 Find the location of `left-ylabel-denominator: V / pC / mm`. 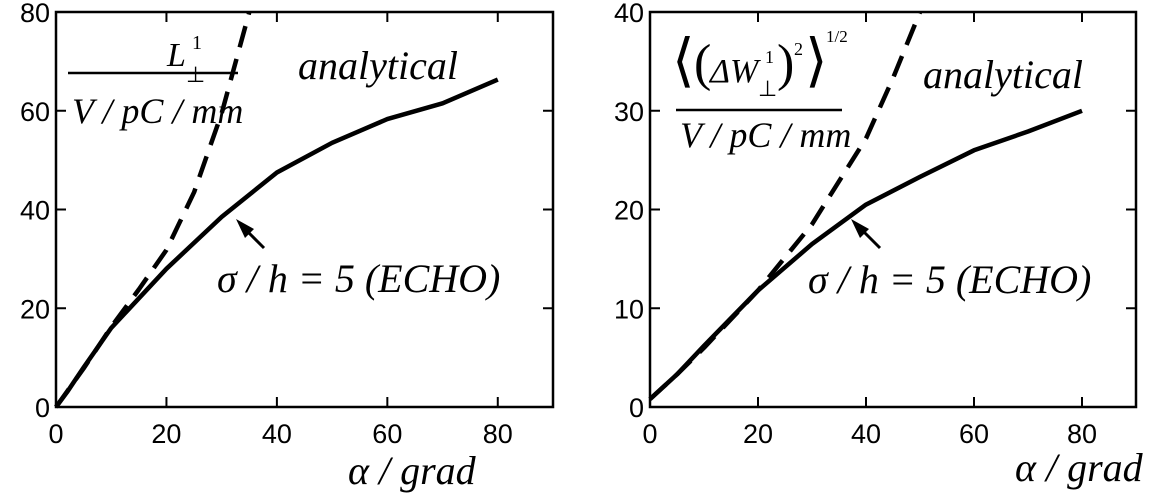

left-ylabel-denominator: V / pC / mm is located at coordinates (157, 111).